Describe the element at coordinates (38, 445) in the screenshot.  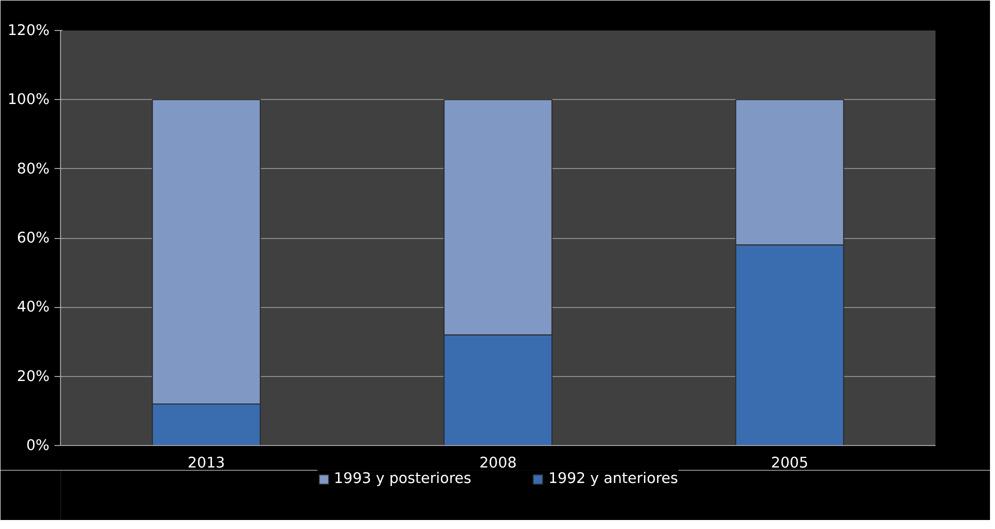
I see `y-tick-label: 0%` at that location.